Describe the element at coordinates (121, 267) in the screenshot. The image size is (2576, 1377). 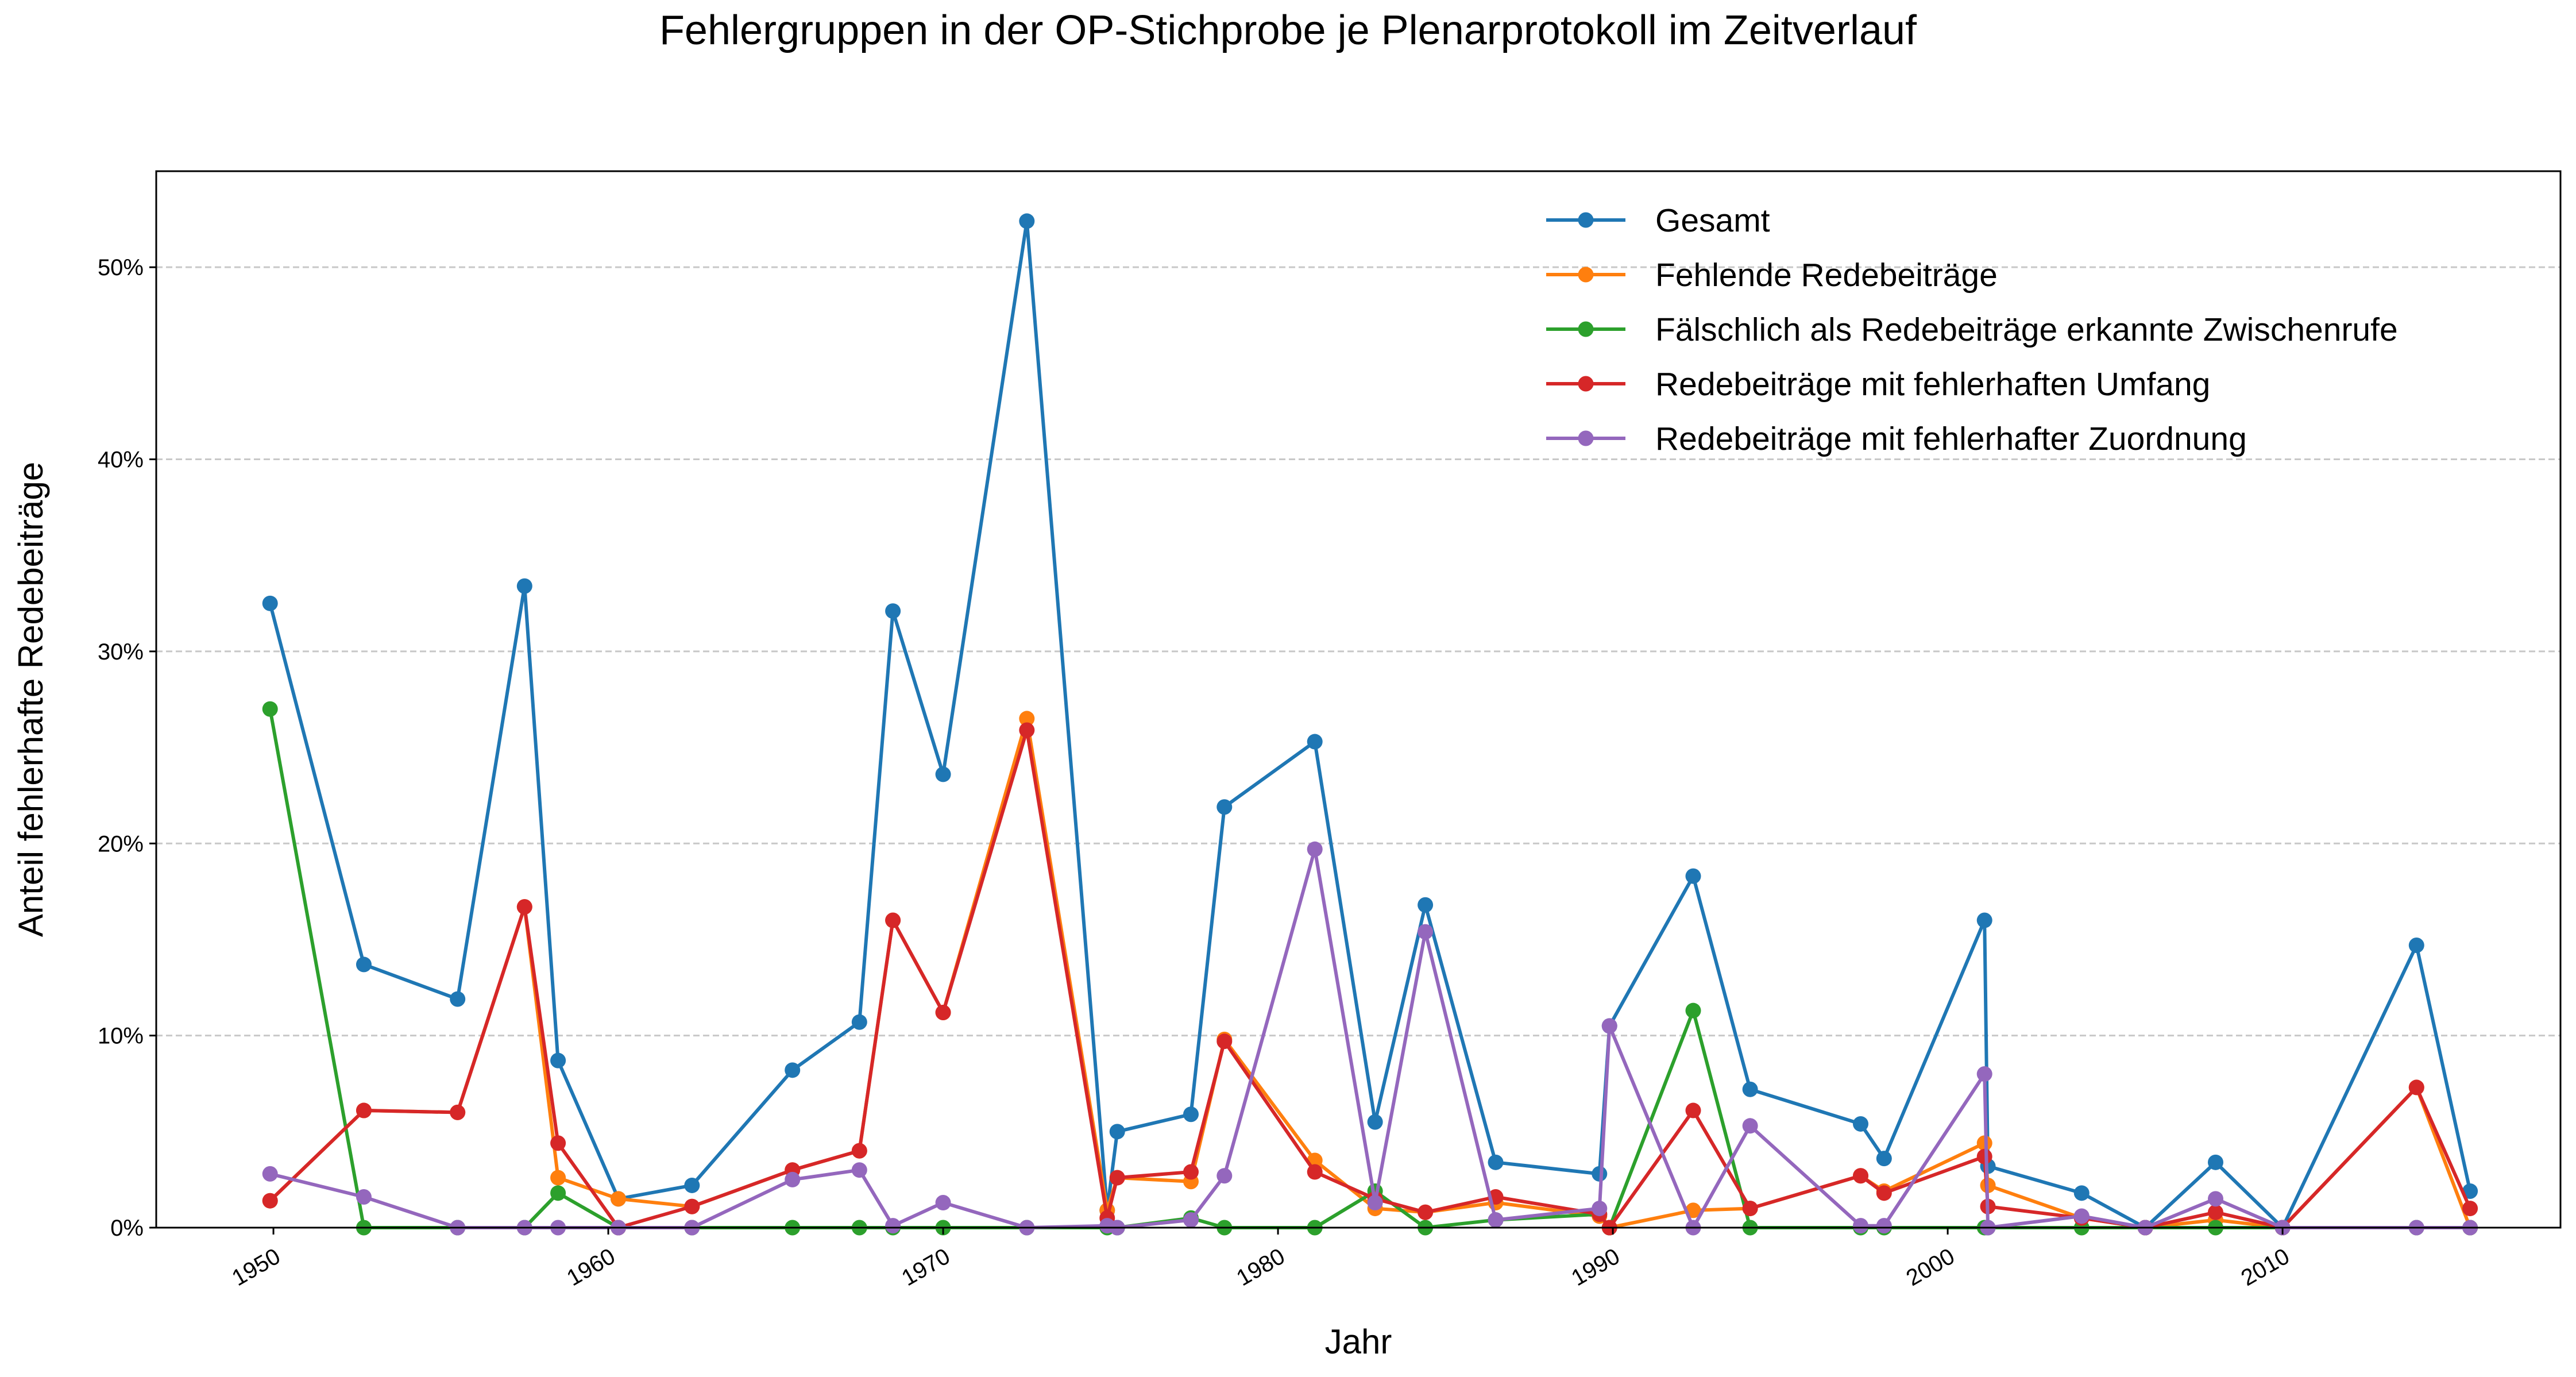
I see `y-tick-label: 50%` at that location.